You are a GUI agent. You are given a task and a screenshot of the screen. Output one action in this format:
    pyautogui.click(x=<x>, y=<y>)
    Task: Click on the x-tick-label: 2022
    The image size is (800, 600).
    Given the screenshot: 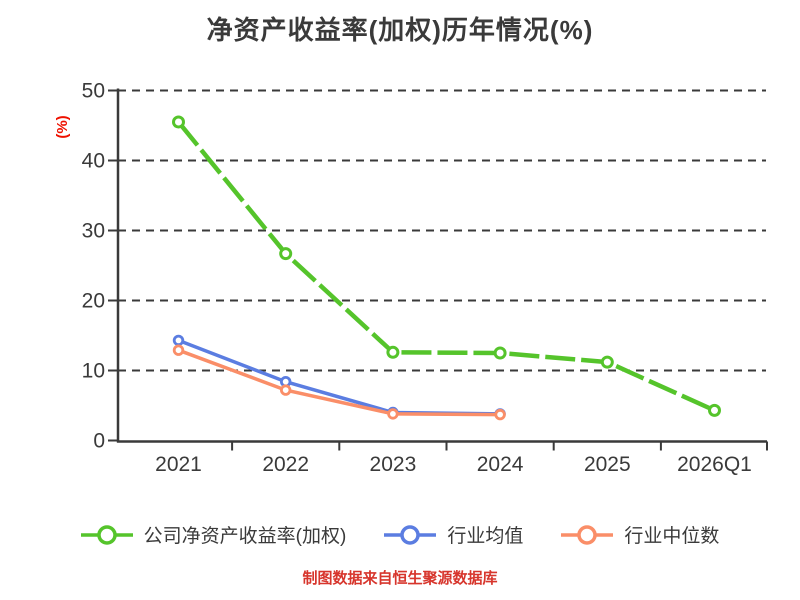 What is the action you would take?
    pyautogui.click(x=285, y=464)
    